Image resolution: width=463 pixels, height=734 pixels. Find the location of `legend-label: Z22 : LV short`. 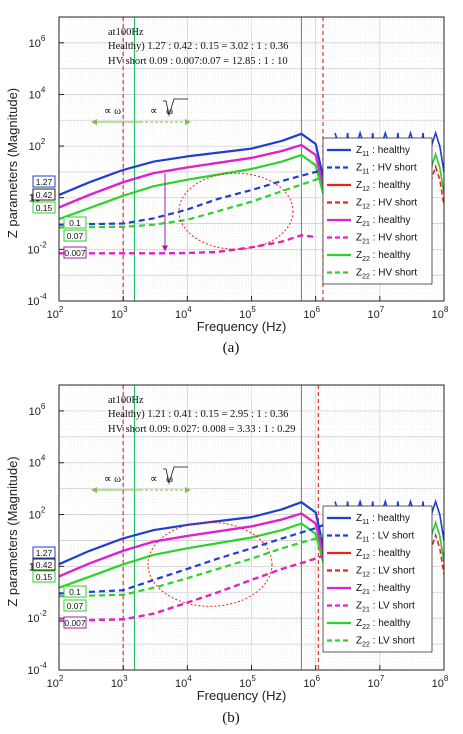

legend-label: Z22 : LV short is located at coordinates (385, 642).